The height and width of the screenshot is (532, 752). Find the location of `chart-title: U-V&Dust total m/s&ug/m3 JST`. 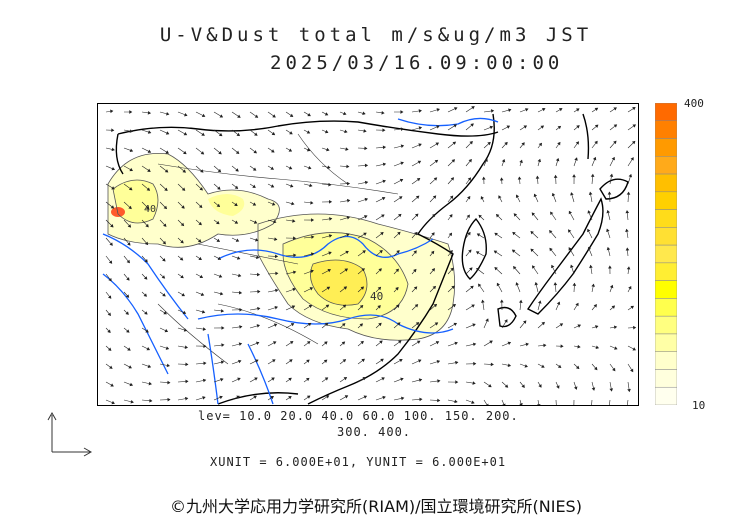

chart-title: U-V&Dust total m/s&ug/m3 JST is located at coordinates (376, 35).